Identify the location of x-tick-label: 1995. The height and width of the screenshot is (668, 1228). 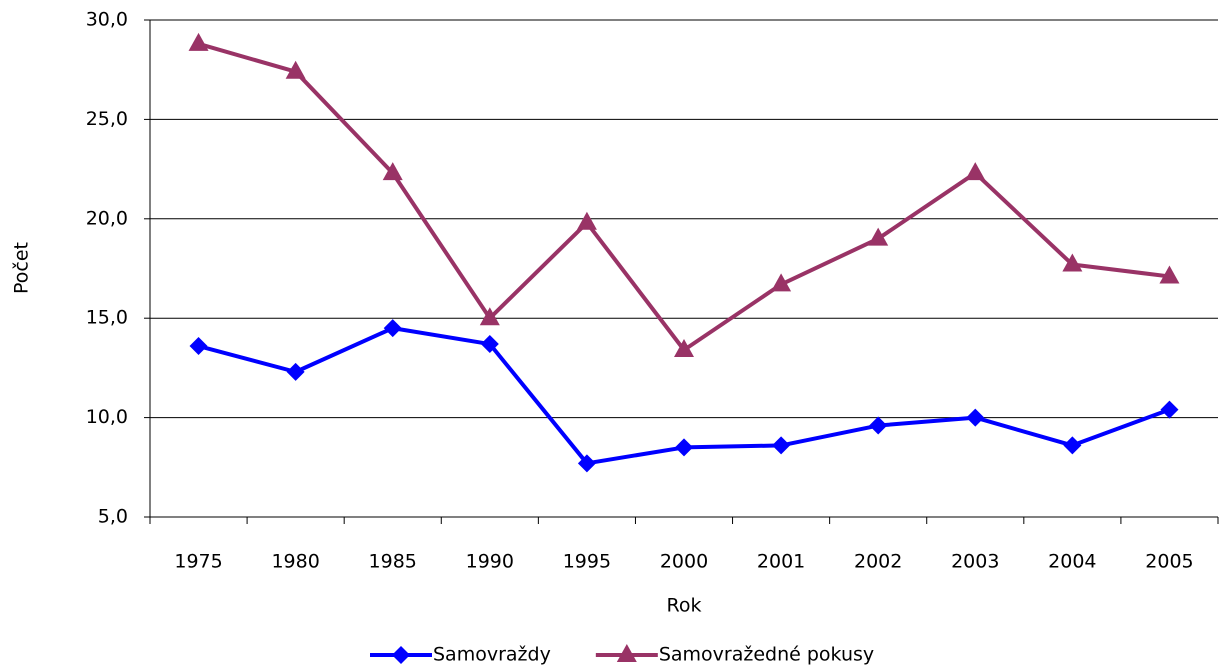
(587, 562).